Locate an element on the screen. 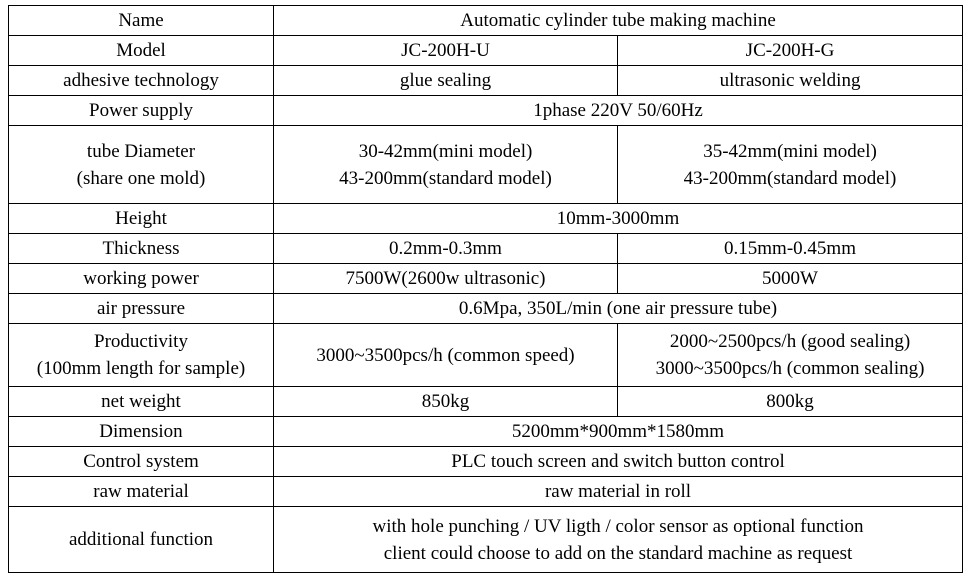 Image resolution: width=967 pixels, height=576 pixels. row-label: air pressure is located at coordinates (141, 308).